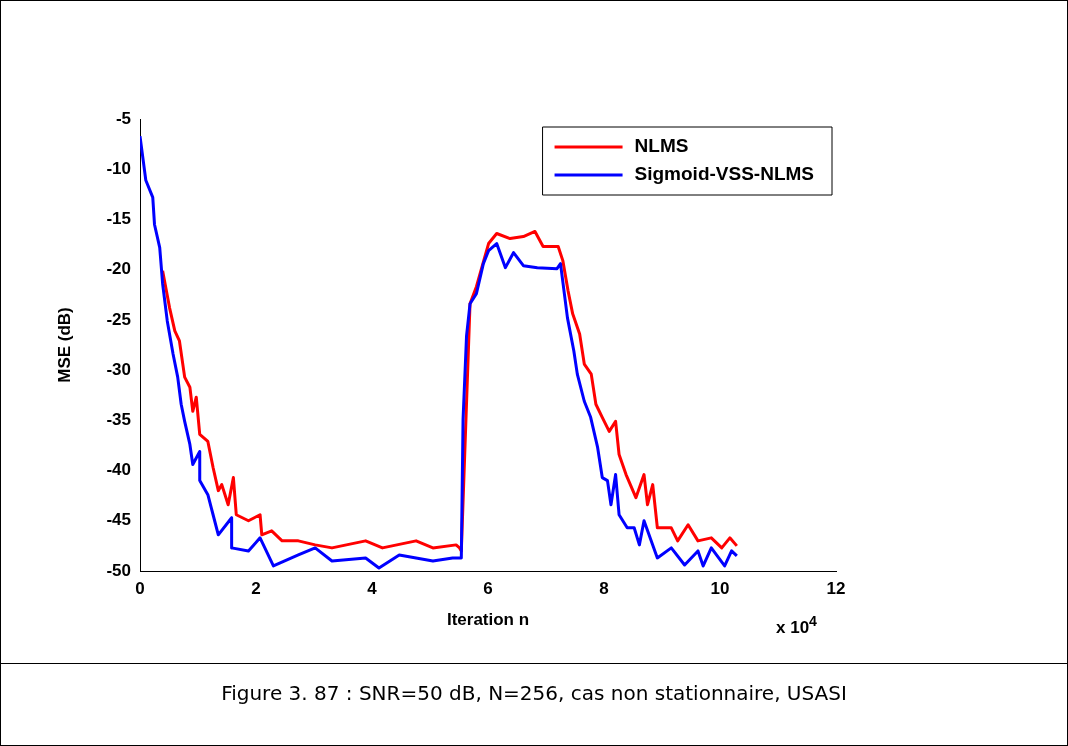 This screenshot has width=1068, height=746. I want to click on y-tick-label: -40, so click(118, 470).